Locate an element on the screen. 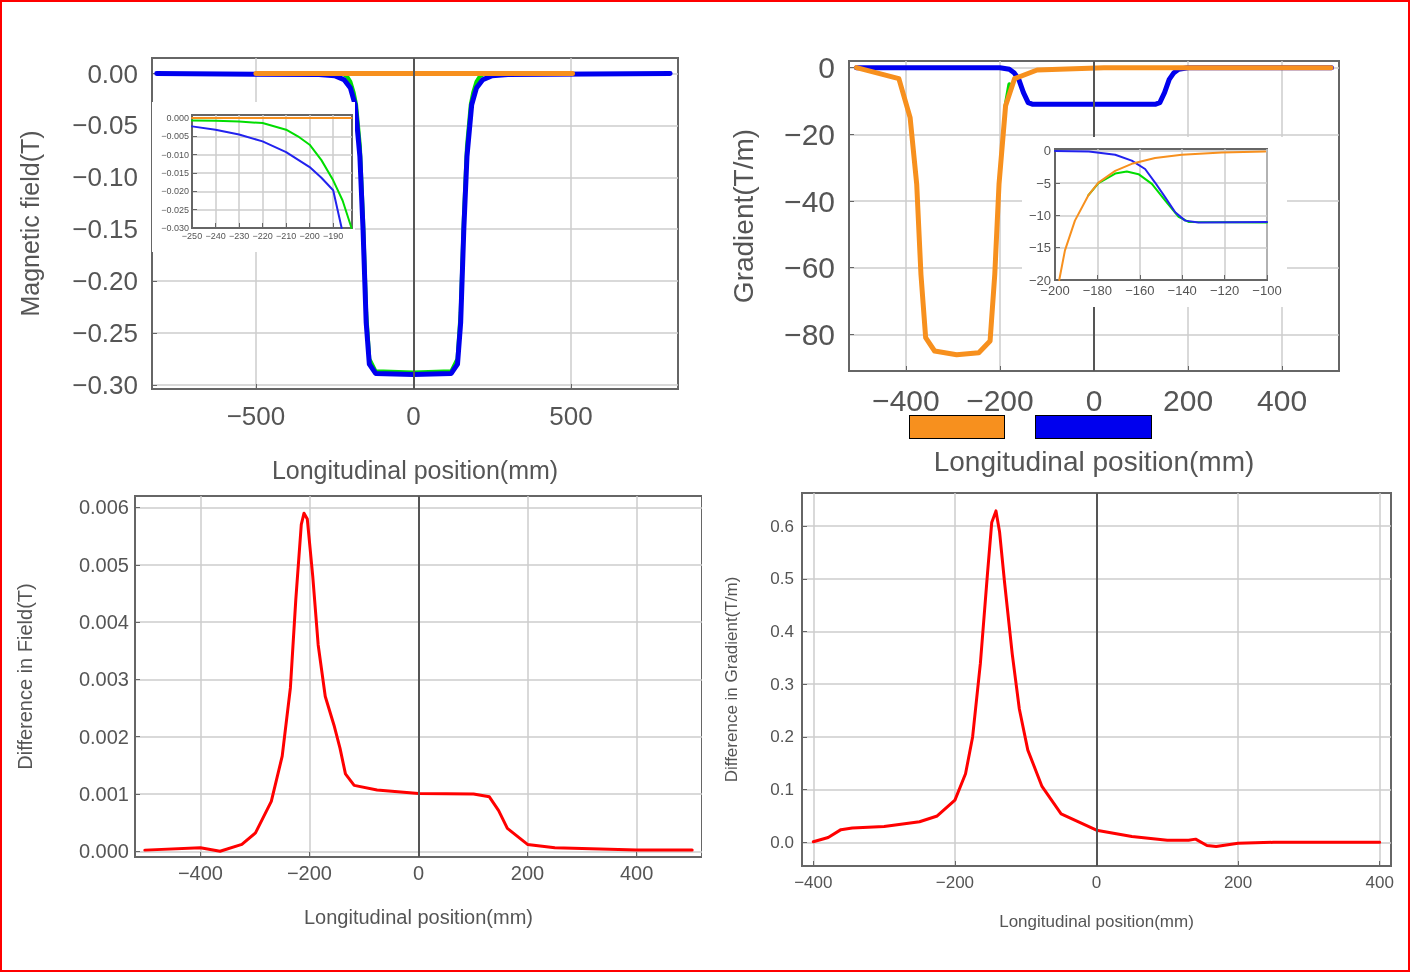  y-tick-label: 0.006 is located at coordinates (103, 507).